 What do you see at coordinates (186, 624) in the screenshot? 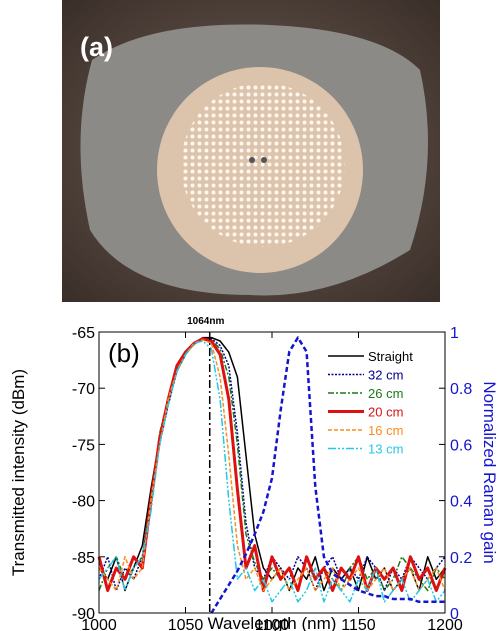
I see `x-tick-label: 1050` at bounding box center [186, 624].